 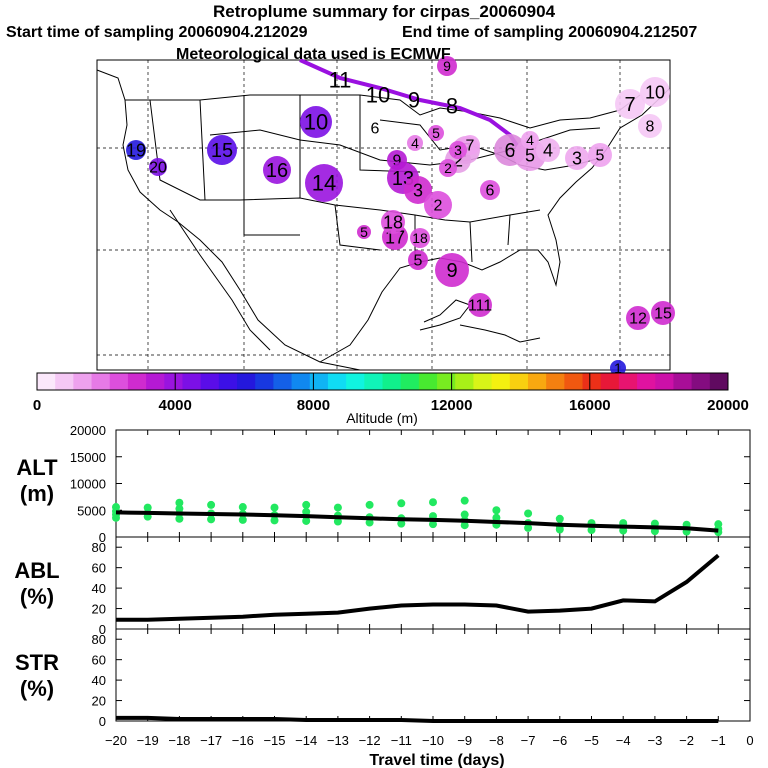 I want to click on x-tick-label: −18, so click(x=179, y=740).